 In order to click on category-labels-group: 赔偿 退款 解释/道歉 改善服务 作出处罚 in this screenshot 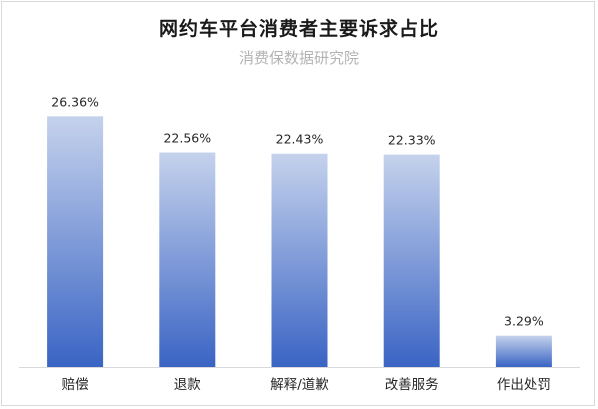, I will do `click(306, 384)`.